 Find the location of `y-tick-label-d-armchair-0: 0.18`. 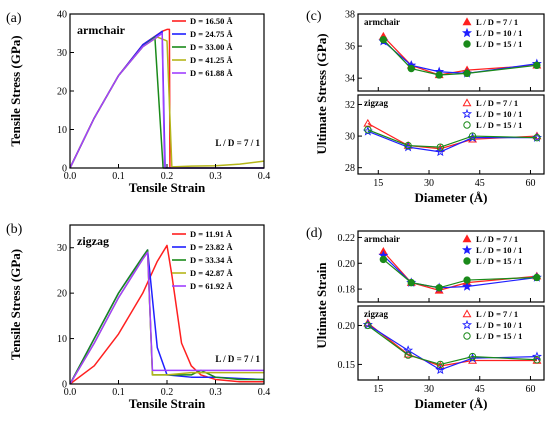

y-tick-label-d-armchair-0: 0.18 is located at coordinates (347, 290).